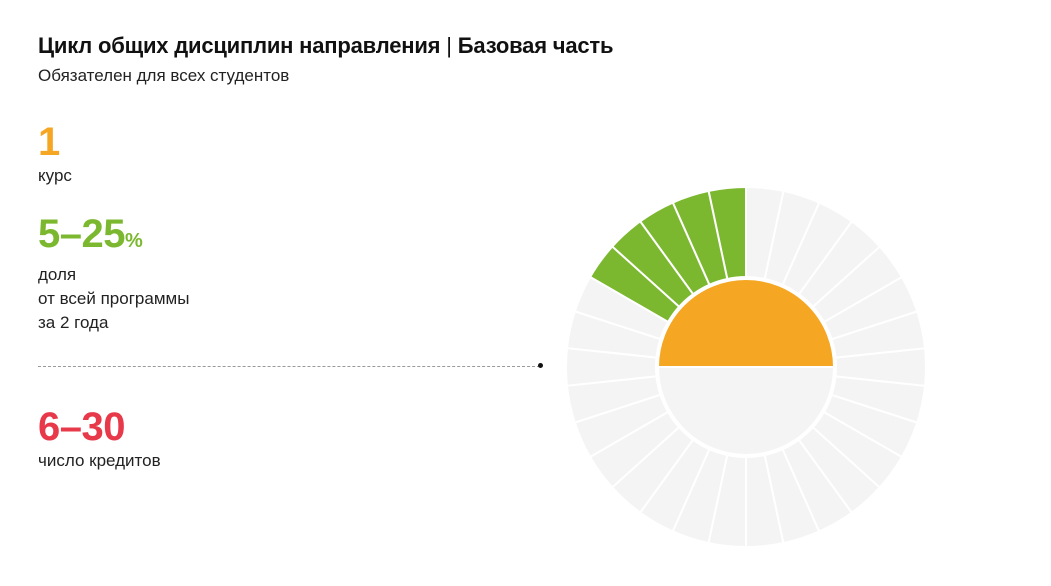  What do you see at coordinates (81, 427) in the screenshot?
I see `credits-value: 6–30` at bounding box center [81, 427].